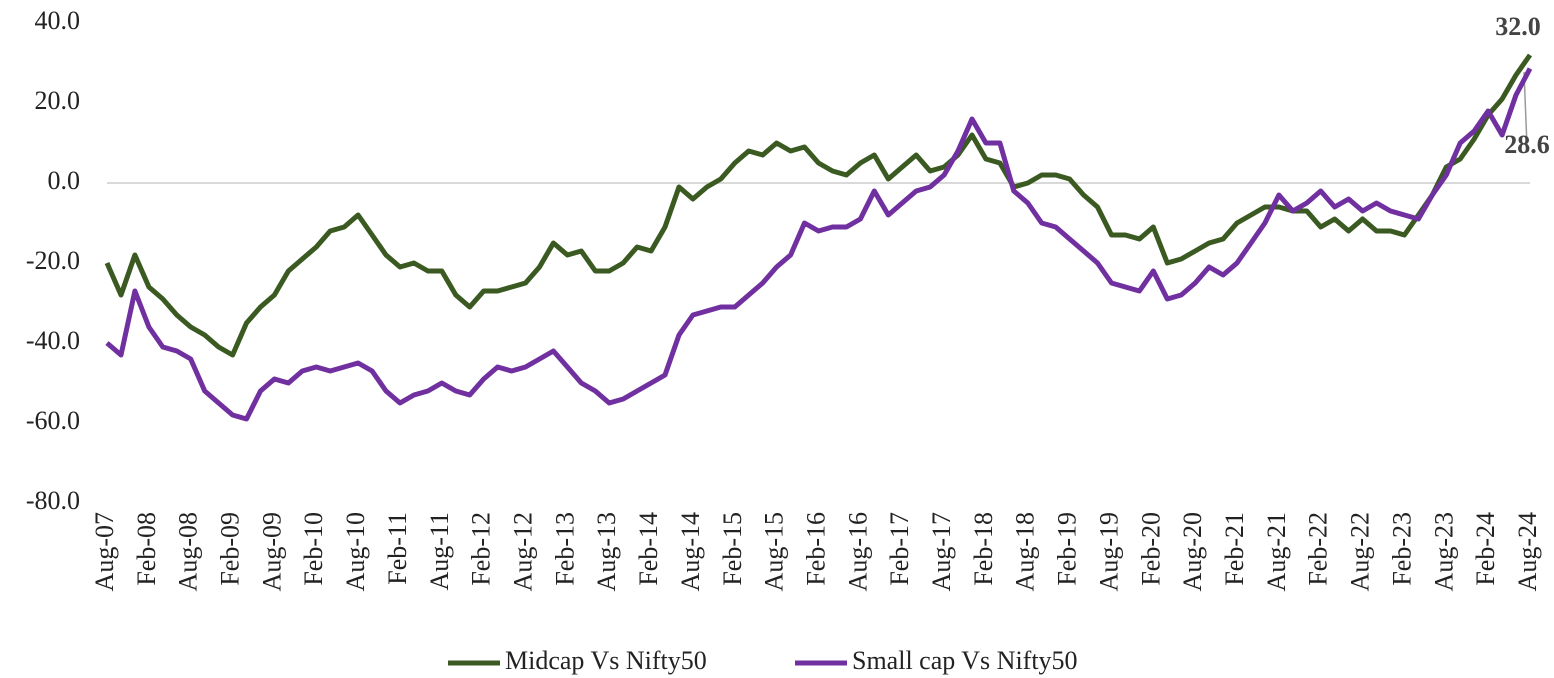 The height and width of the screenshot is (678, 1554). I want to click on y-tick-label: 40.0, so click(58, 20).